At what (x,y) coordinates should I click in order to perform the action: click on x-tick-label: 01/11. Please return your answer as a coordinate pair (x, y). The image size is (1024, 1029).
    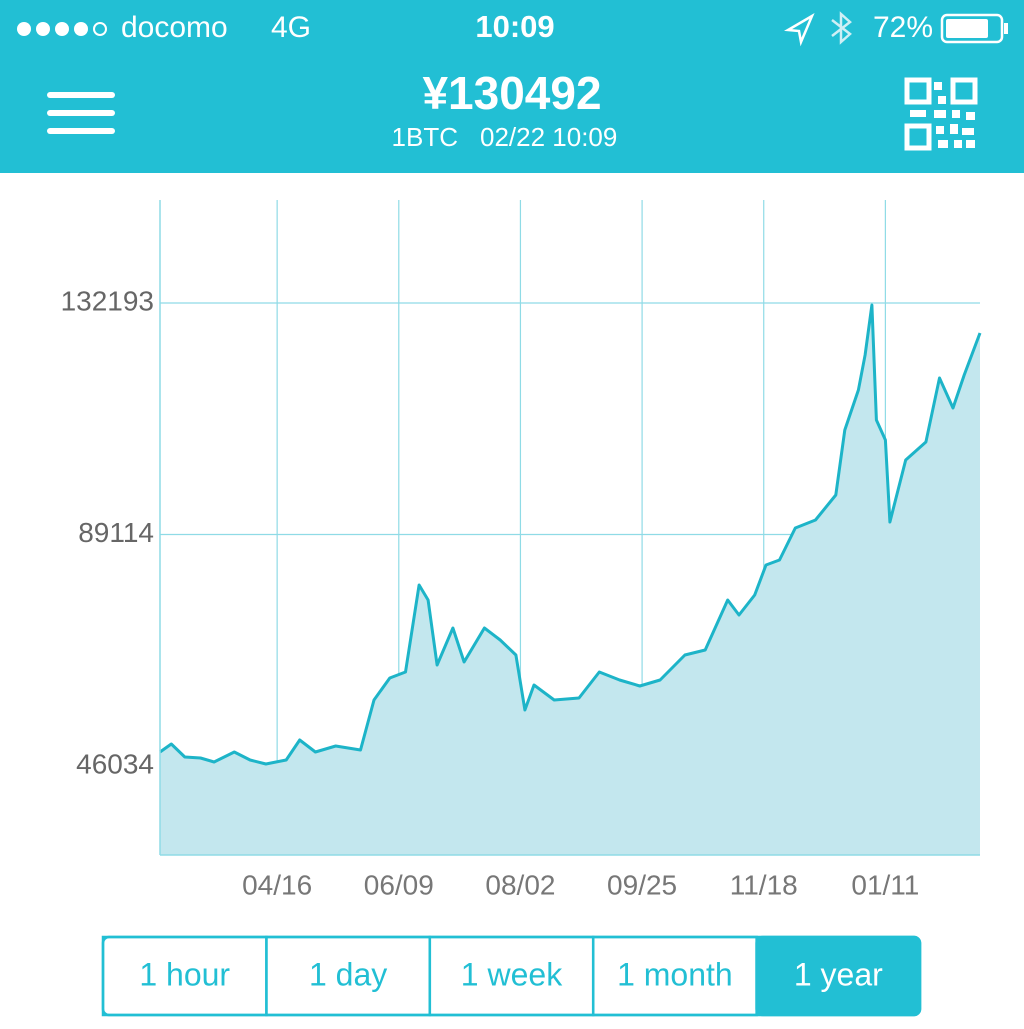
    Looking at the image, I should click on (885, 884).